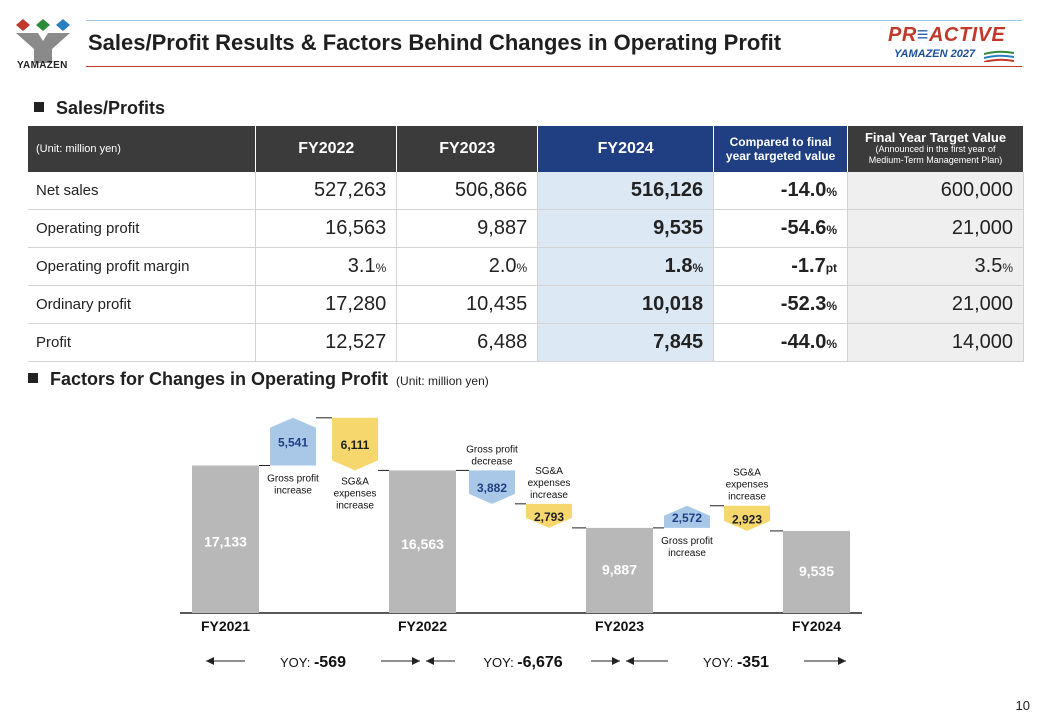 This screenshot has height=720, width=1040. Describe the element at coordinates (554, 66) in the screenshot. I see `header-divider-bottom` at that location.